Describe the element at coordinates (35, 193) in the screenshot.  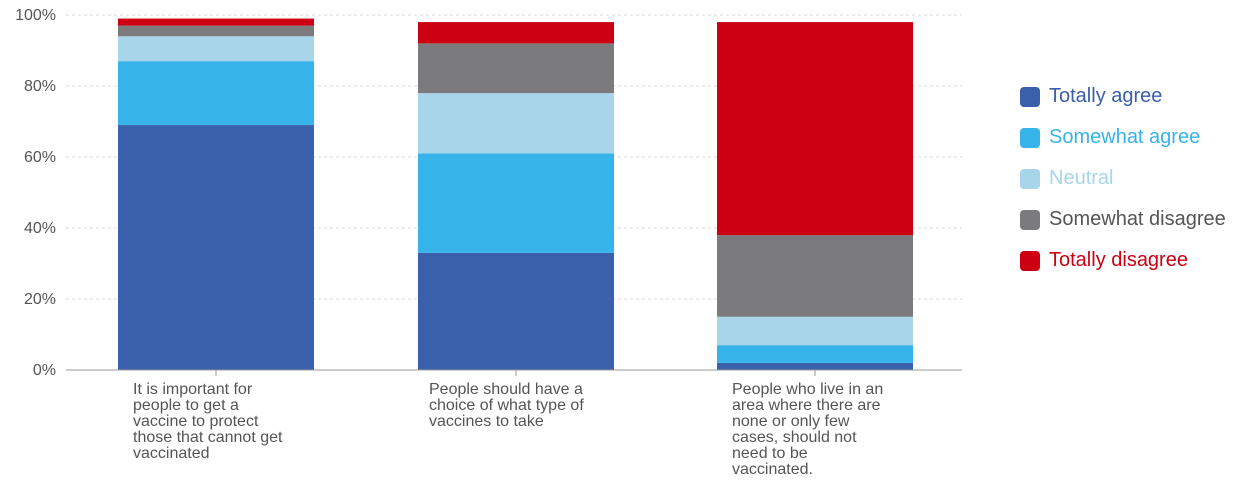
I see `y-axis-ticks: 0% 20% 40% 60% 80% 100%` at that location.